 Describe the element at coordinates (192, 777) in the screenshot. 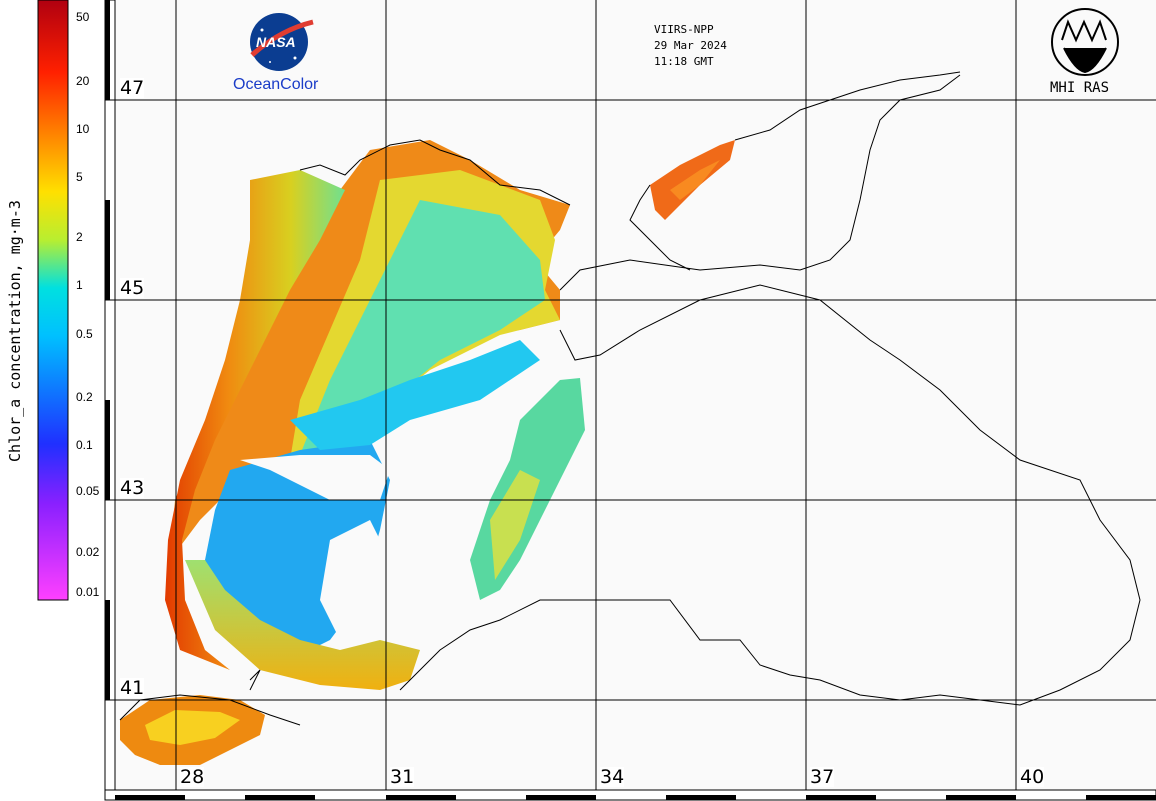

I see `lon-label-28: 28` at that location.